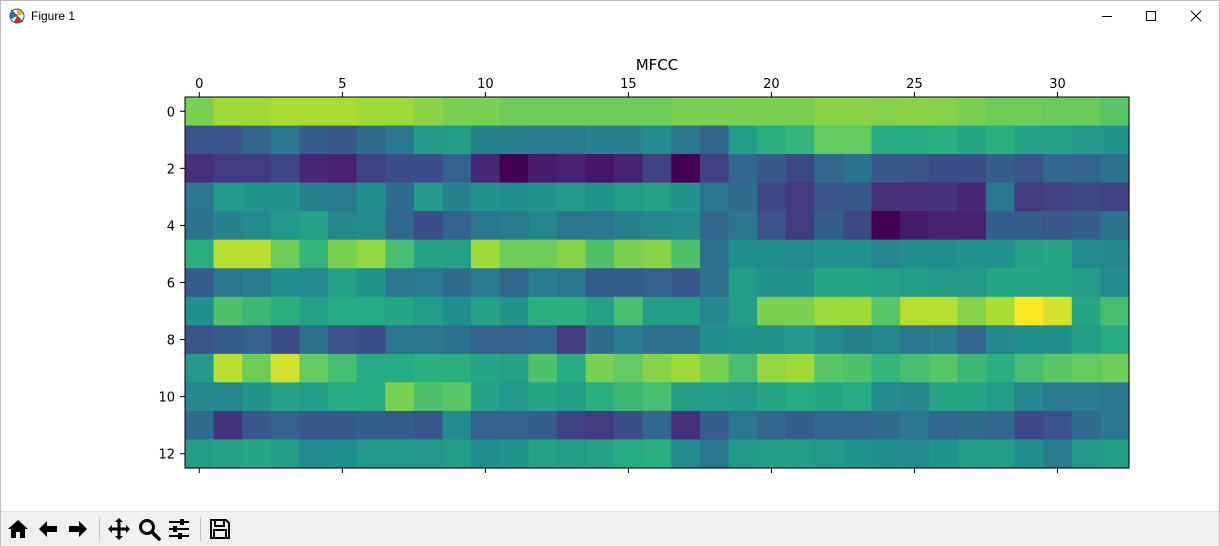 This screenshot has height=546, width=1220. What do you see at coordinates (1196, 16) in the screenshot?
I see `close-button` at bounding box center [1196, 16].